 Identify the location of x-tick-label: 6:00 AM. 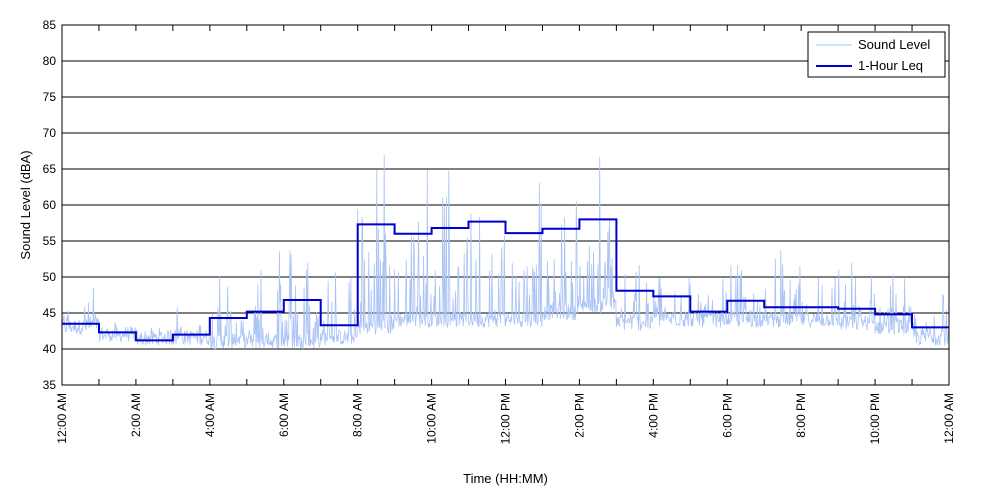
(284, 415).